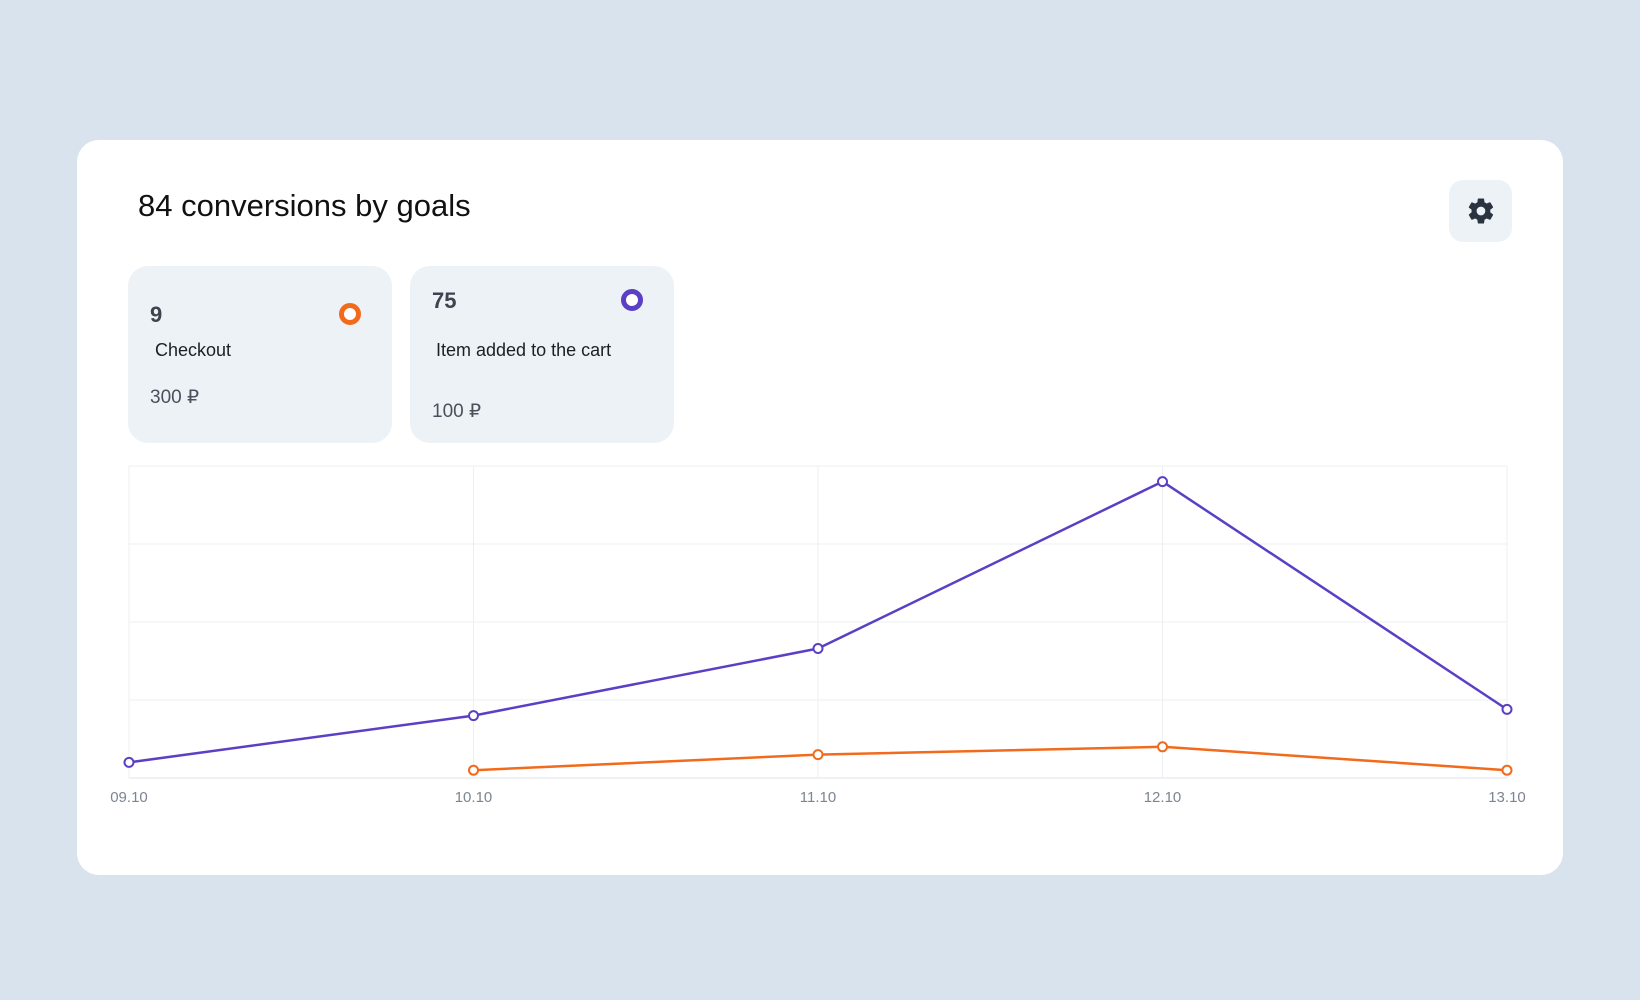 Image resolution: width=1640 pixels, height=1000 pixels. I want to click on page-title: 84 conversions by goals, so click(304, 205).